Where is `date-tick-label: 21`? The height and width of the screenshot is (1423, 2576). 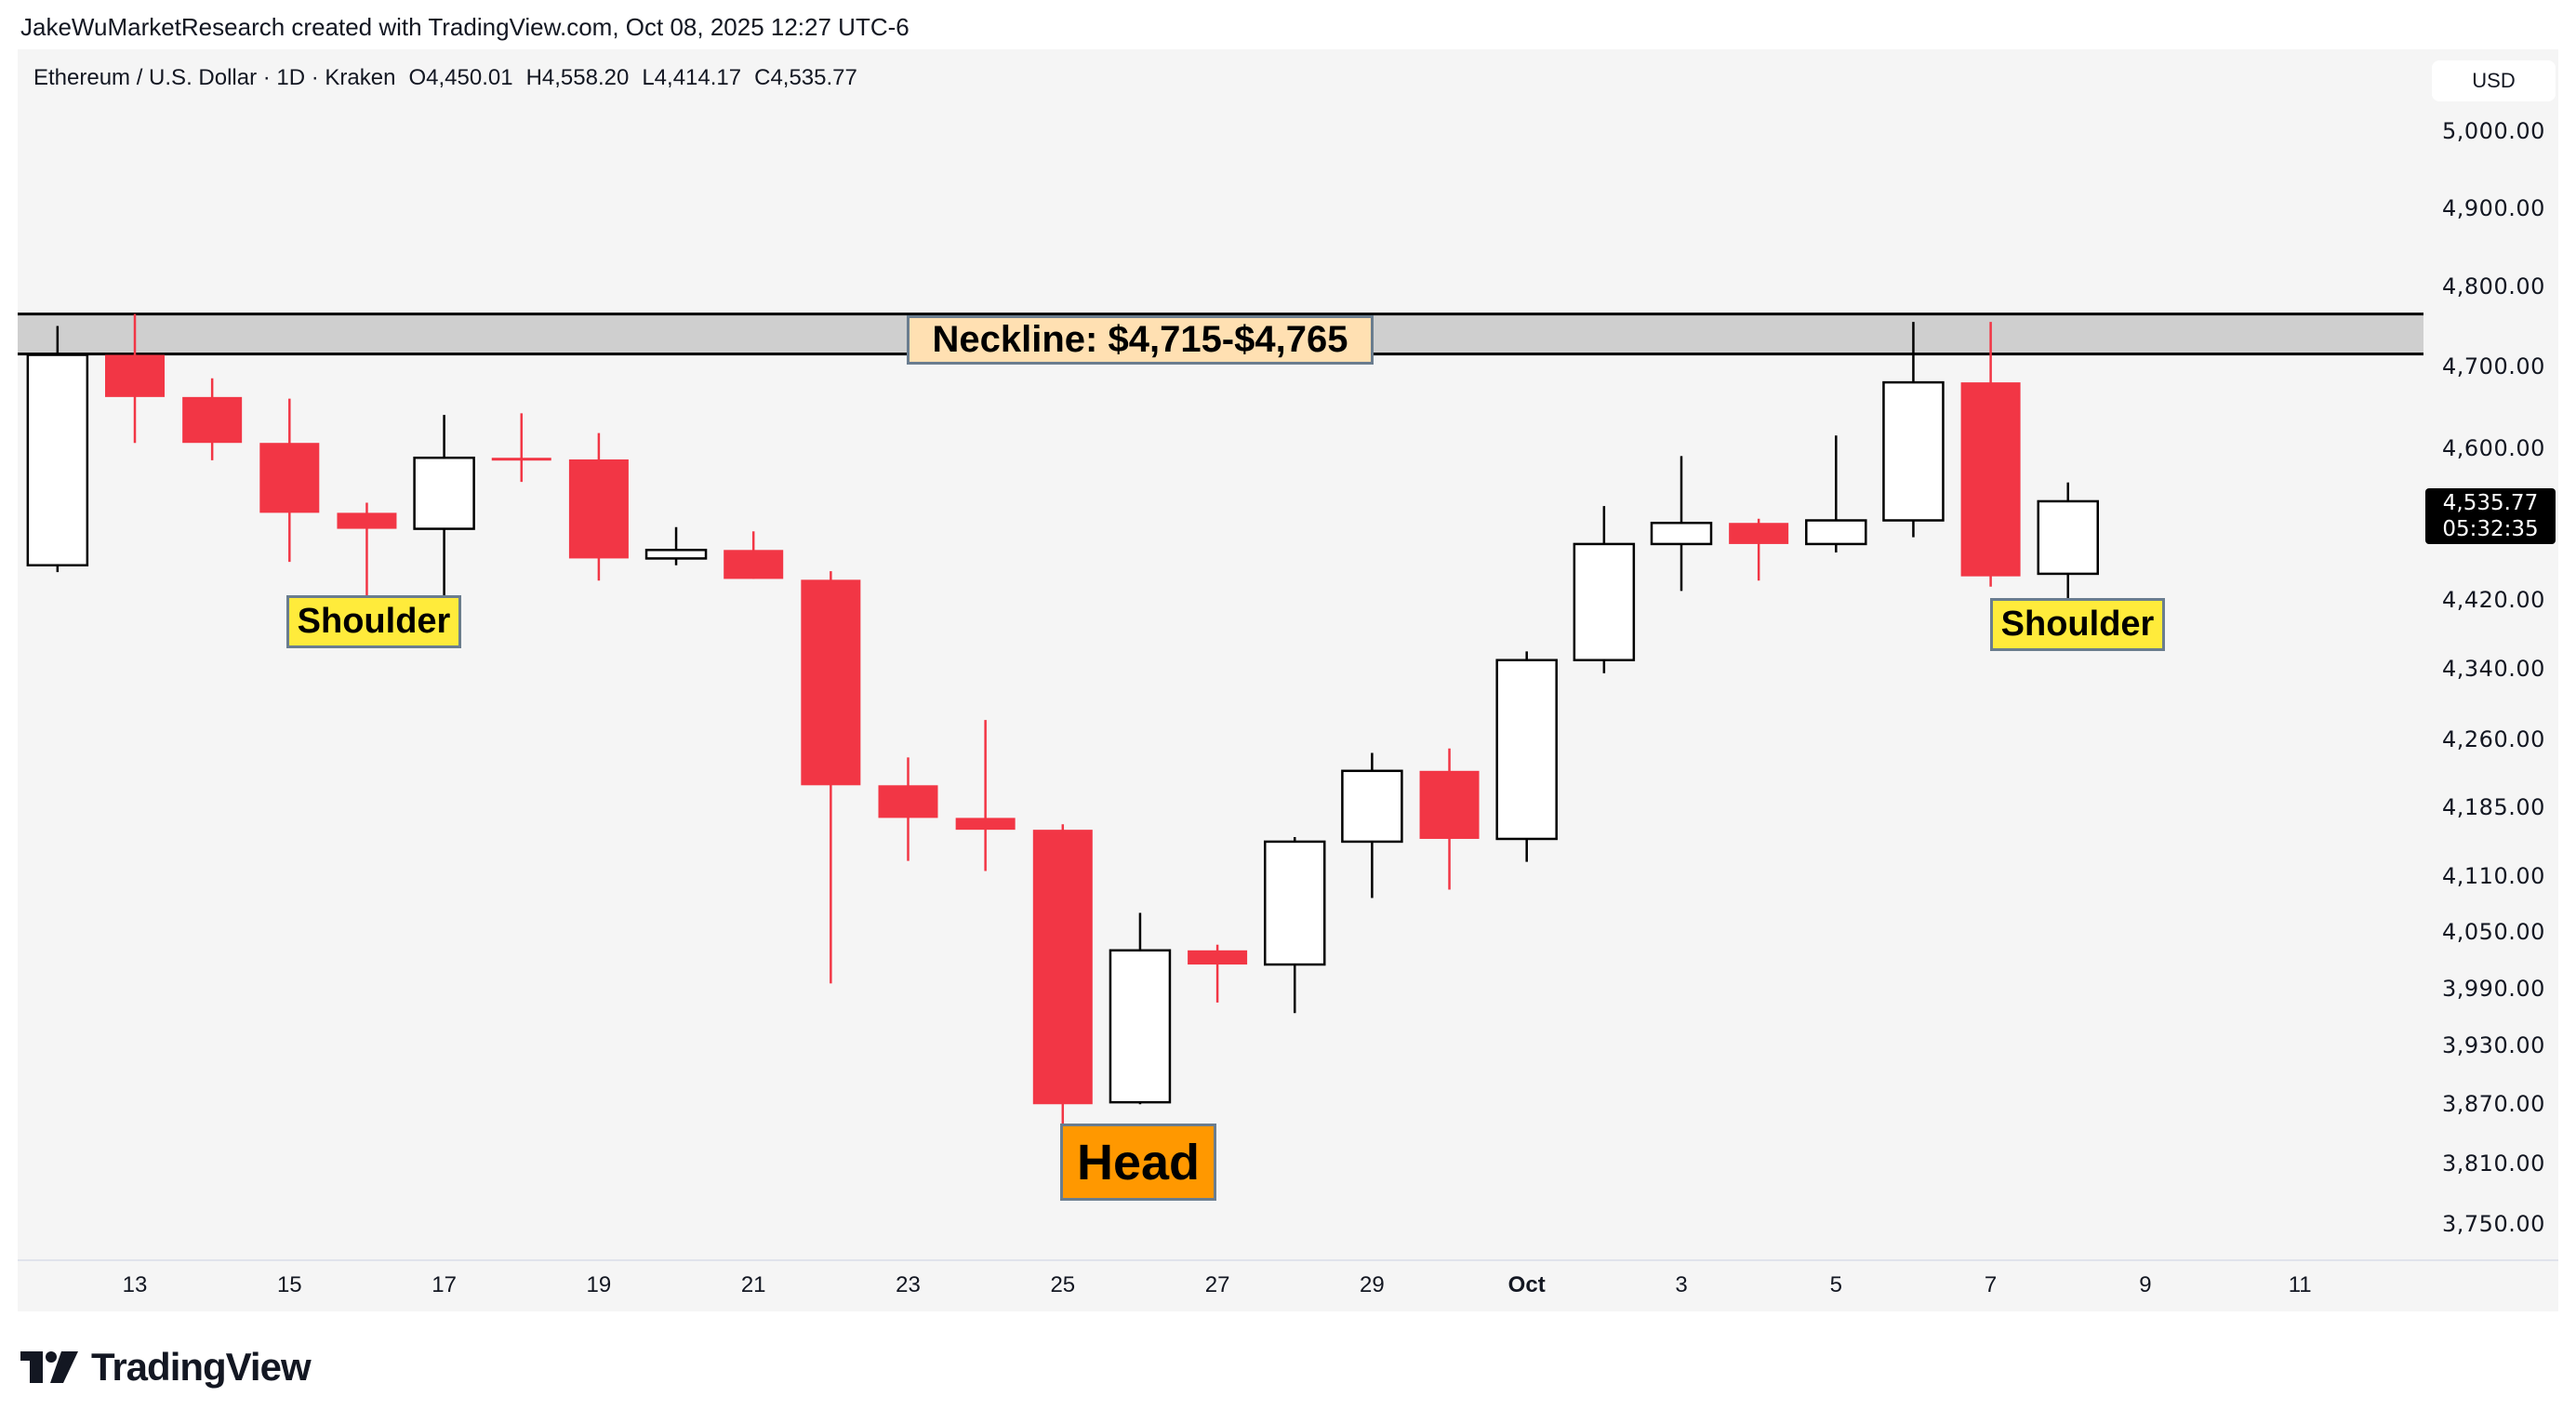
date-tick-label: 21 is located at coordinates (753, 1285).